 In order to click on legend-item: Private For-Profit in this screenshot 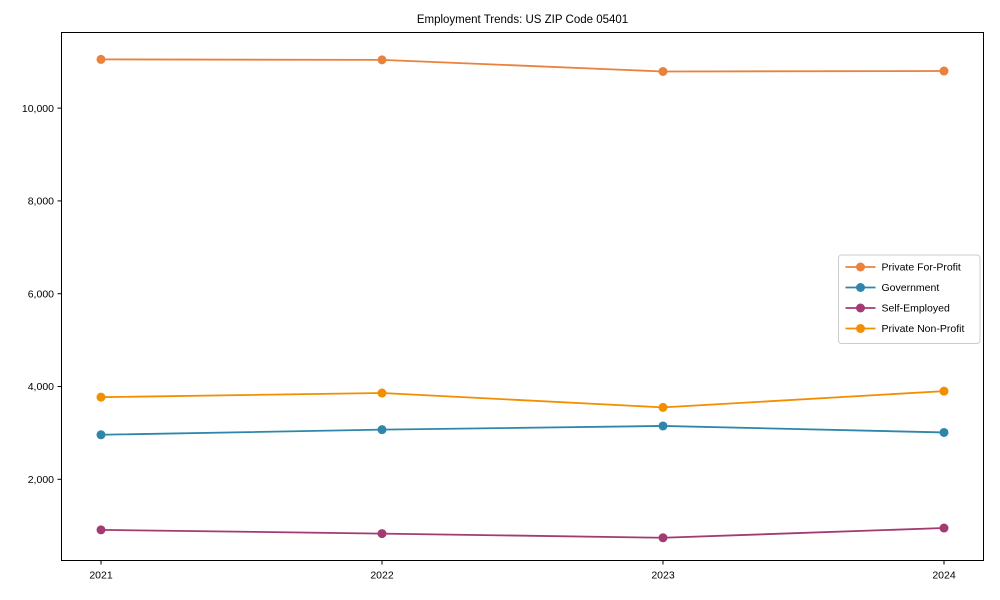, I will do `click(903, 268)`.